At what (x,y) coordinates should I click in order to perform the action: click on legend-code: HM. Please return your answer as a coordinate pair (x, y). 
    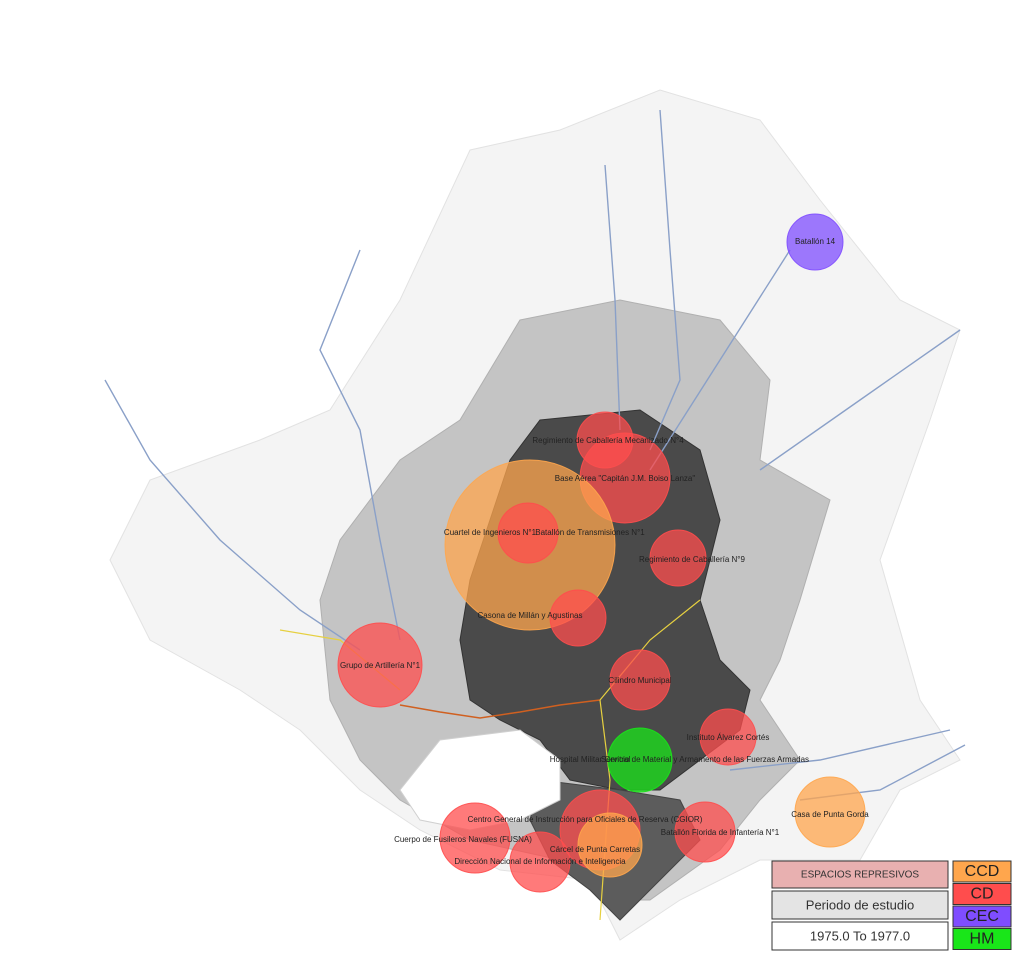
    Looking at the image, I should click on (982, 939).